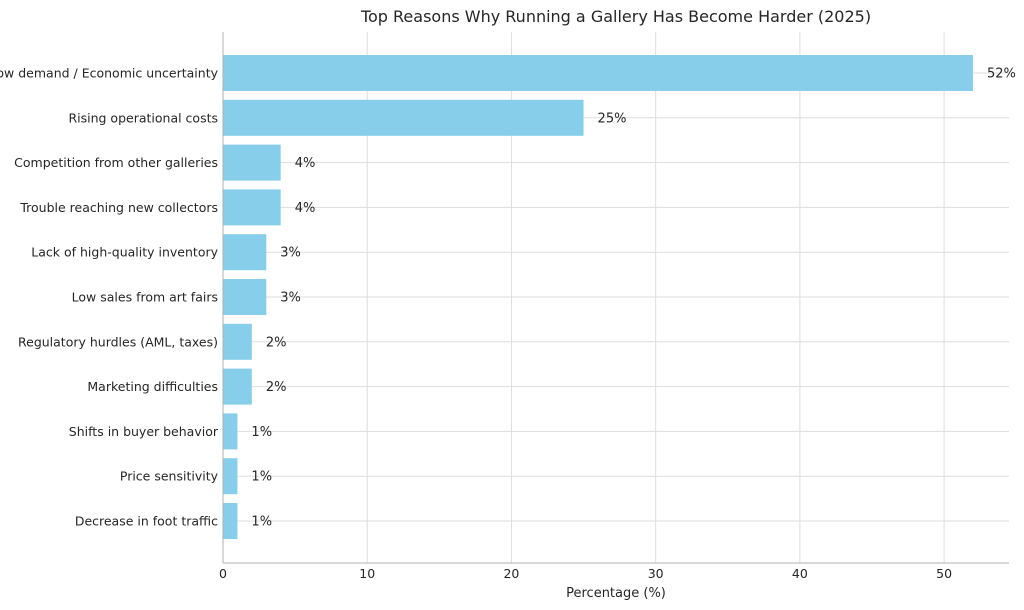  What do you see at coordinates (118, 341) in the screenshot?
I see `category-label: Regulatory hurdles (AML, taxes)` at bounding box center [118, 341].